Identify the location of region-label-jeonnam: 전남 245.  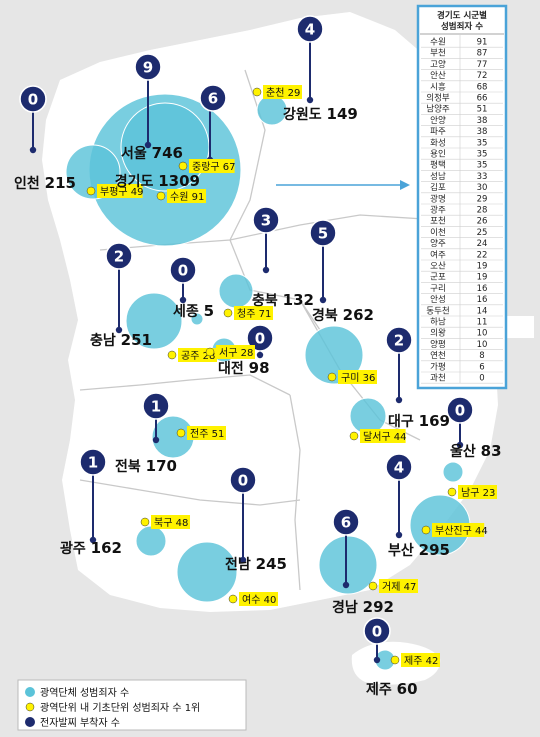
(256, 564).